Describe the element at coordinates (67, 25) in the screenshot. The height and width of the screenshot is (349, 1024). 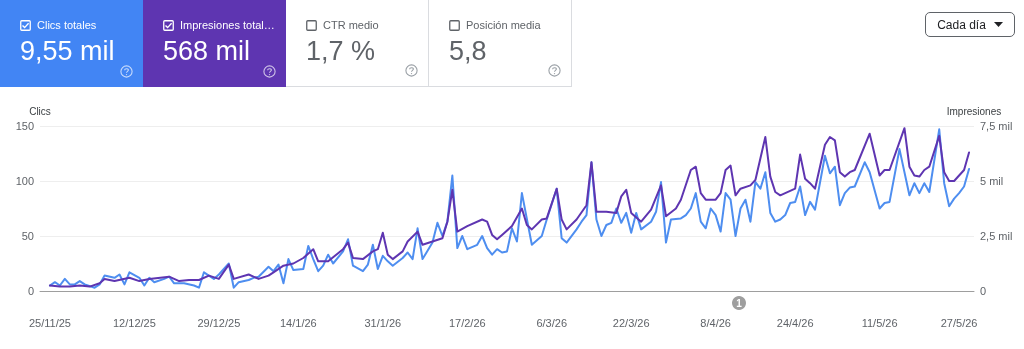
I see `category-label: Clics totales` at that location.